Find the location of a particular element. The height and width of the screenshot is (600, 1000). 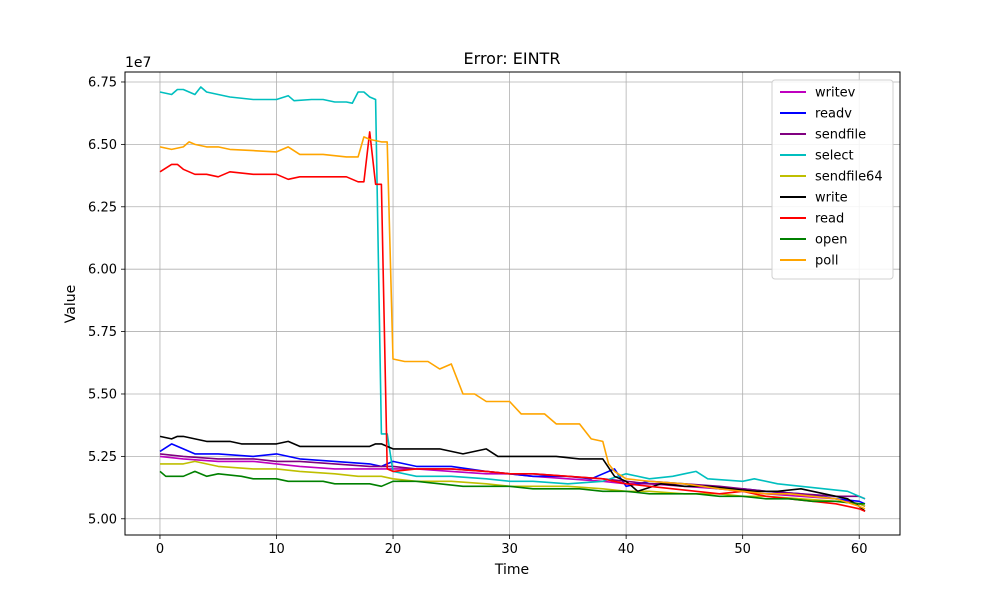

legend-label-writev: writev is located at coordinates (835, 93).